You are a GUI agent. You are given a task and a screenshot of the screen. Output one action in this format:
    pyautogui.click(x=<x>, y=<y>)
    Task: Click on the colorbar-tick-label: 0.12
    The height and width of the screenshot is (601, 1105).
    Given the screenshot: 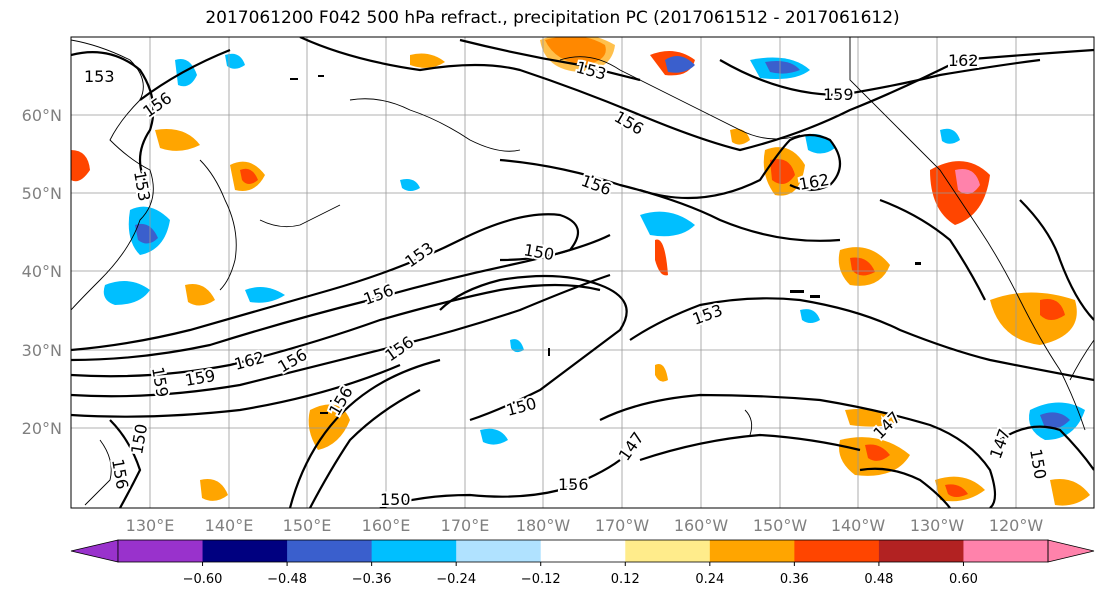 What is the action you would take?
    pyautogui.click(x=625, y=579)
    